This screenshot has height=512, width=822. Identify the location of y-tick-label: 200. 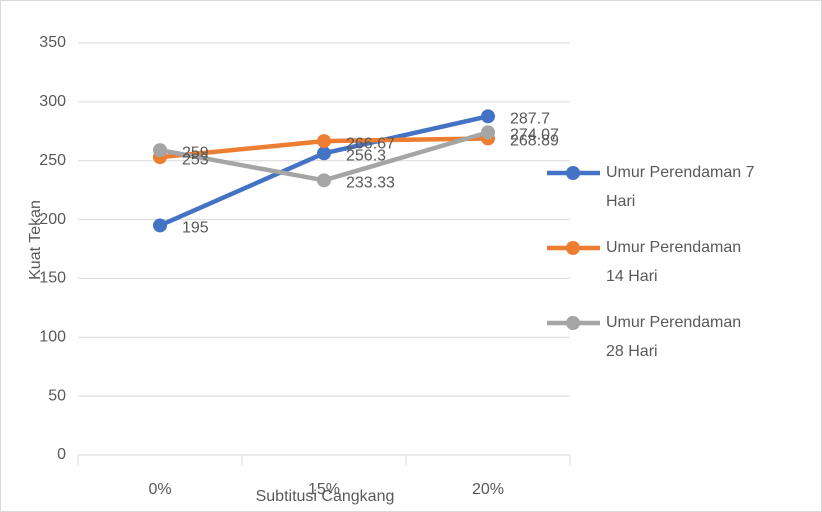
(52, 219).